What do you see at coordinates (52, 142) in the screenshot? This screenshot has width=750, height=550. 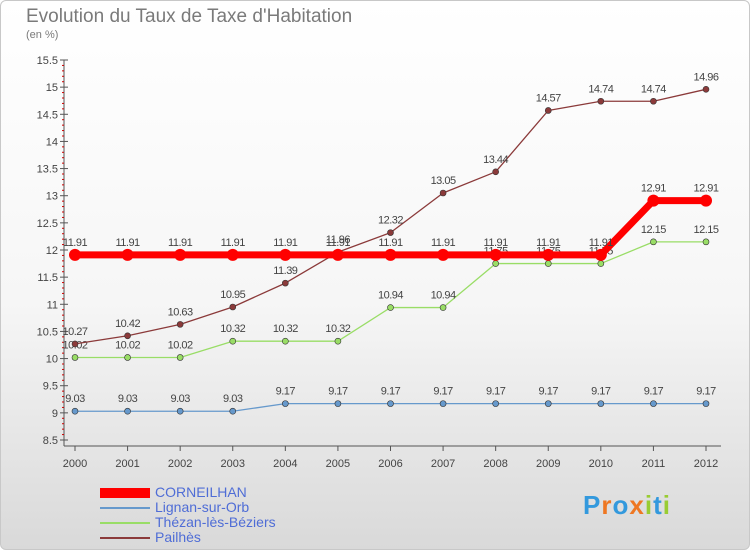 I see `y-tick-label: 14` at bounding box center [52, 142].